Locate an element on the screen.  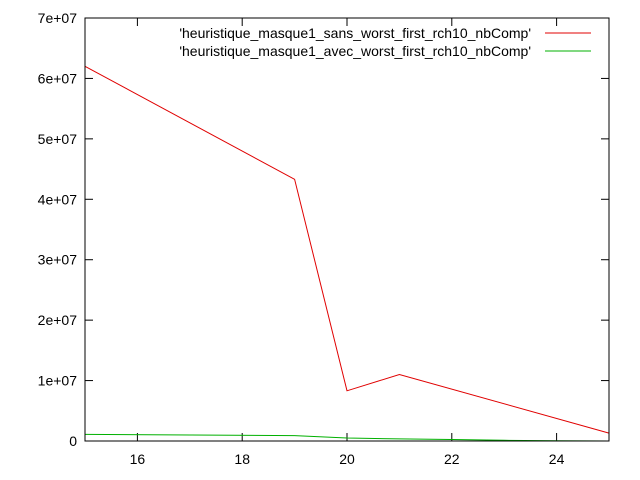
y-tick-label: 5e+07 is located at coordinates (58, 139).